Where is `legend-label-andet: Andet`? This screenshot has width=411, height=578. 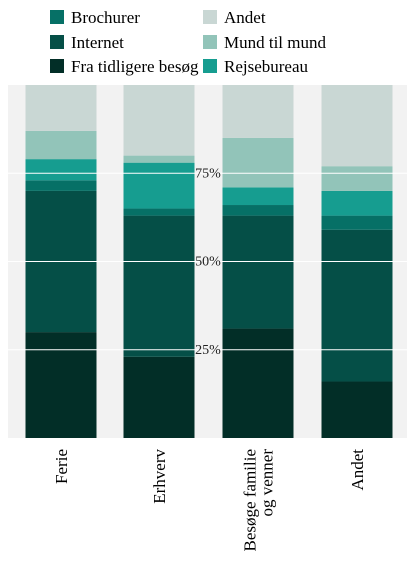 legend-label-andet: Andet is located at coordinates (245, 17).